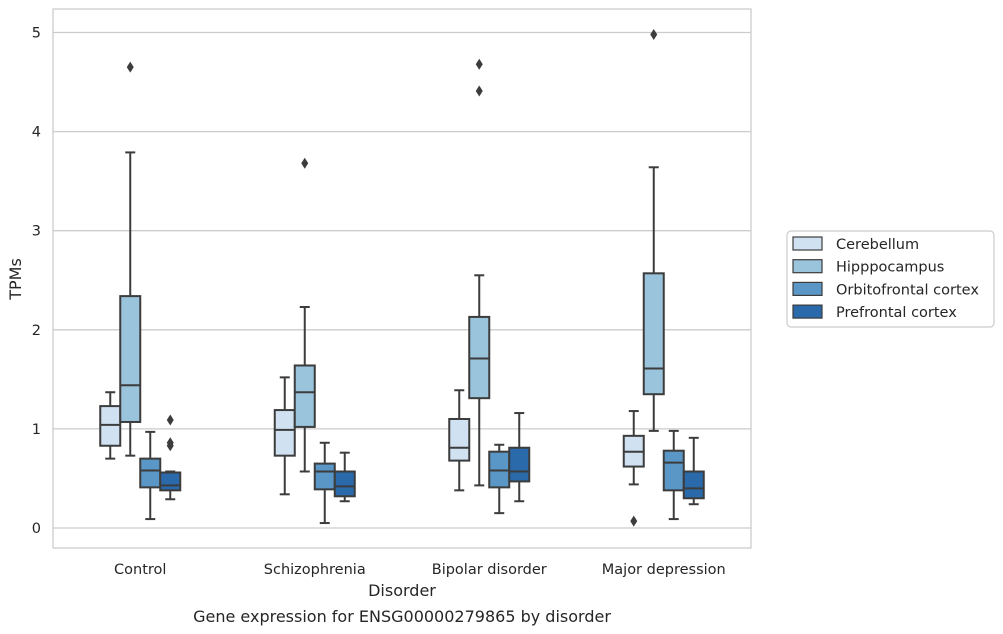  I want to click on x-tick-label: Bipolar disorder, so click(489, 570).